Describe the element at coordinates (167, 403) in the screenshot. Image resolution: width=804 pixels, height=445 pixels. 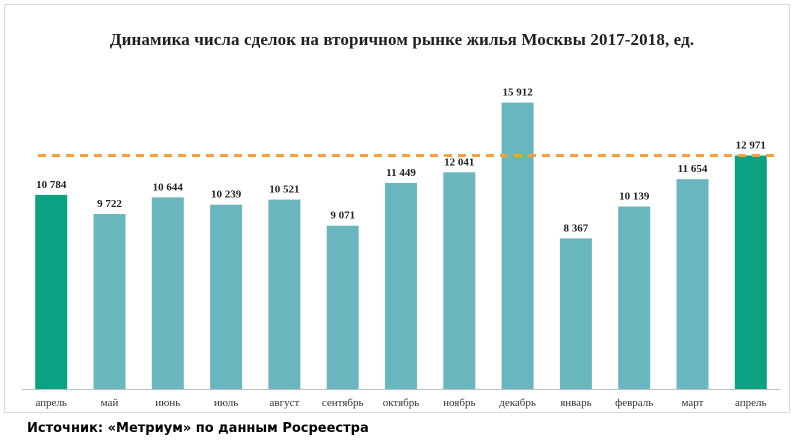
I see `x-tick-label-2: июнь` at that location.